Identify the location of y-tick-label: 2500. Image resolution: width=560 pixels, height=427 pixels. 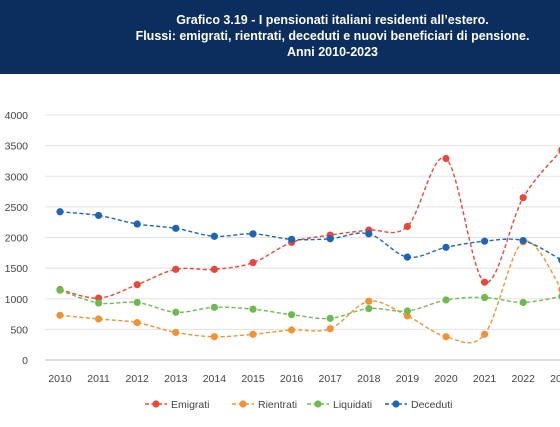
(17, 208).